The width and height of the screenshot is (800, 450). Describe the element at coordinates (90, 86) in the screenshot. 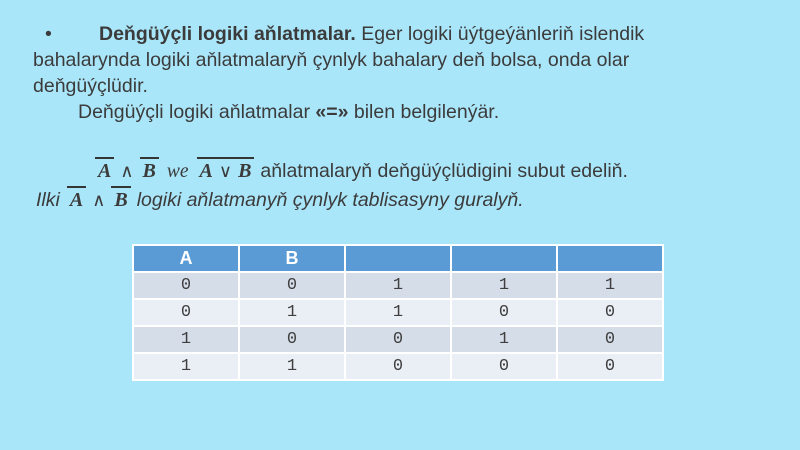

I see `paragraph-line-3: deňgüýçlüdir.` at that location.